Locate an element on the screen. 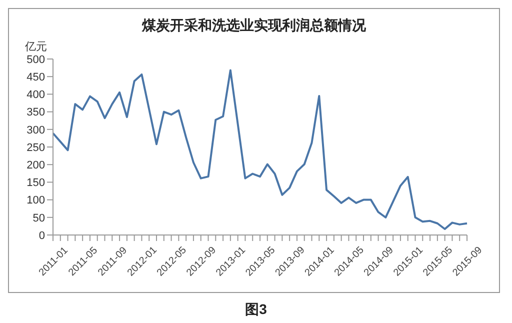  y-tick-label: 100 is located at coordinates (35, 200).